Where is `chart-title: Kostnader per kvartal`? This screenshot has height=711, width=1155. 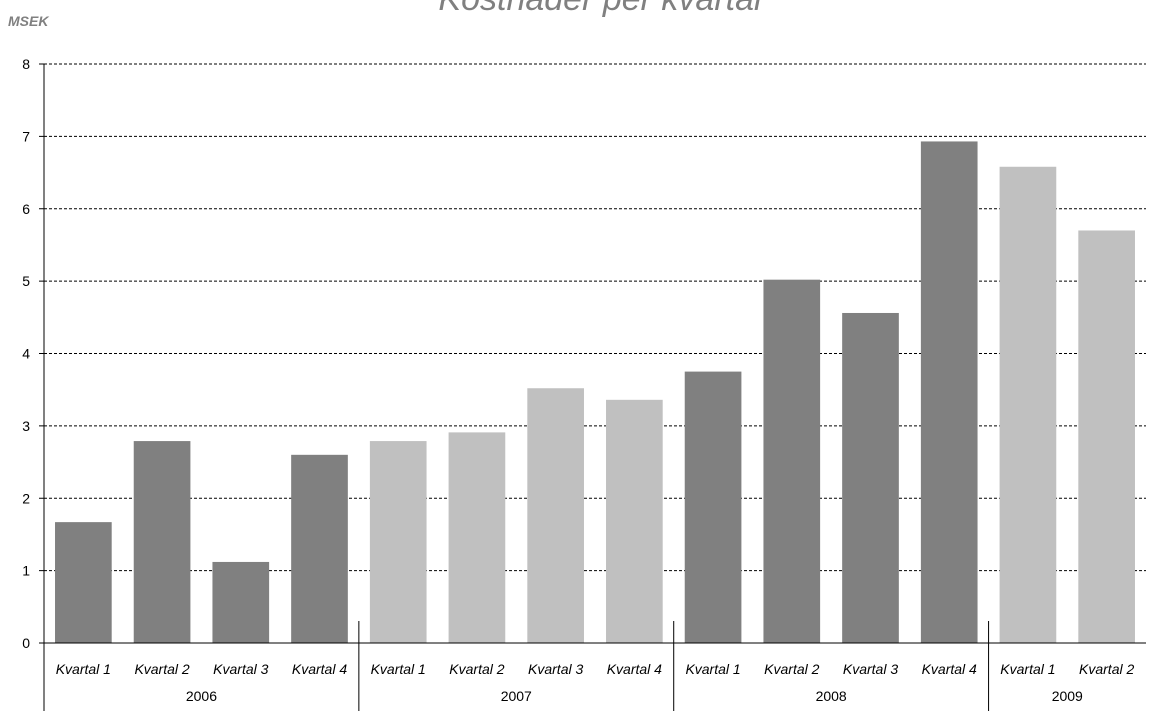
chart-title: Kostnader per kvartal is located at coordinates (600, 9).